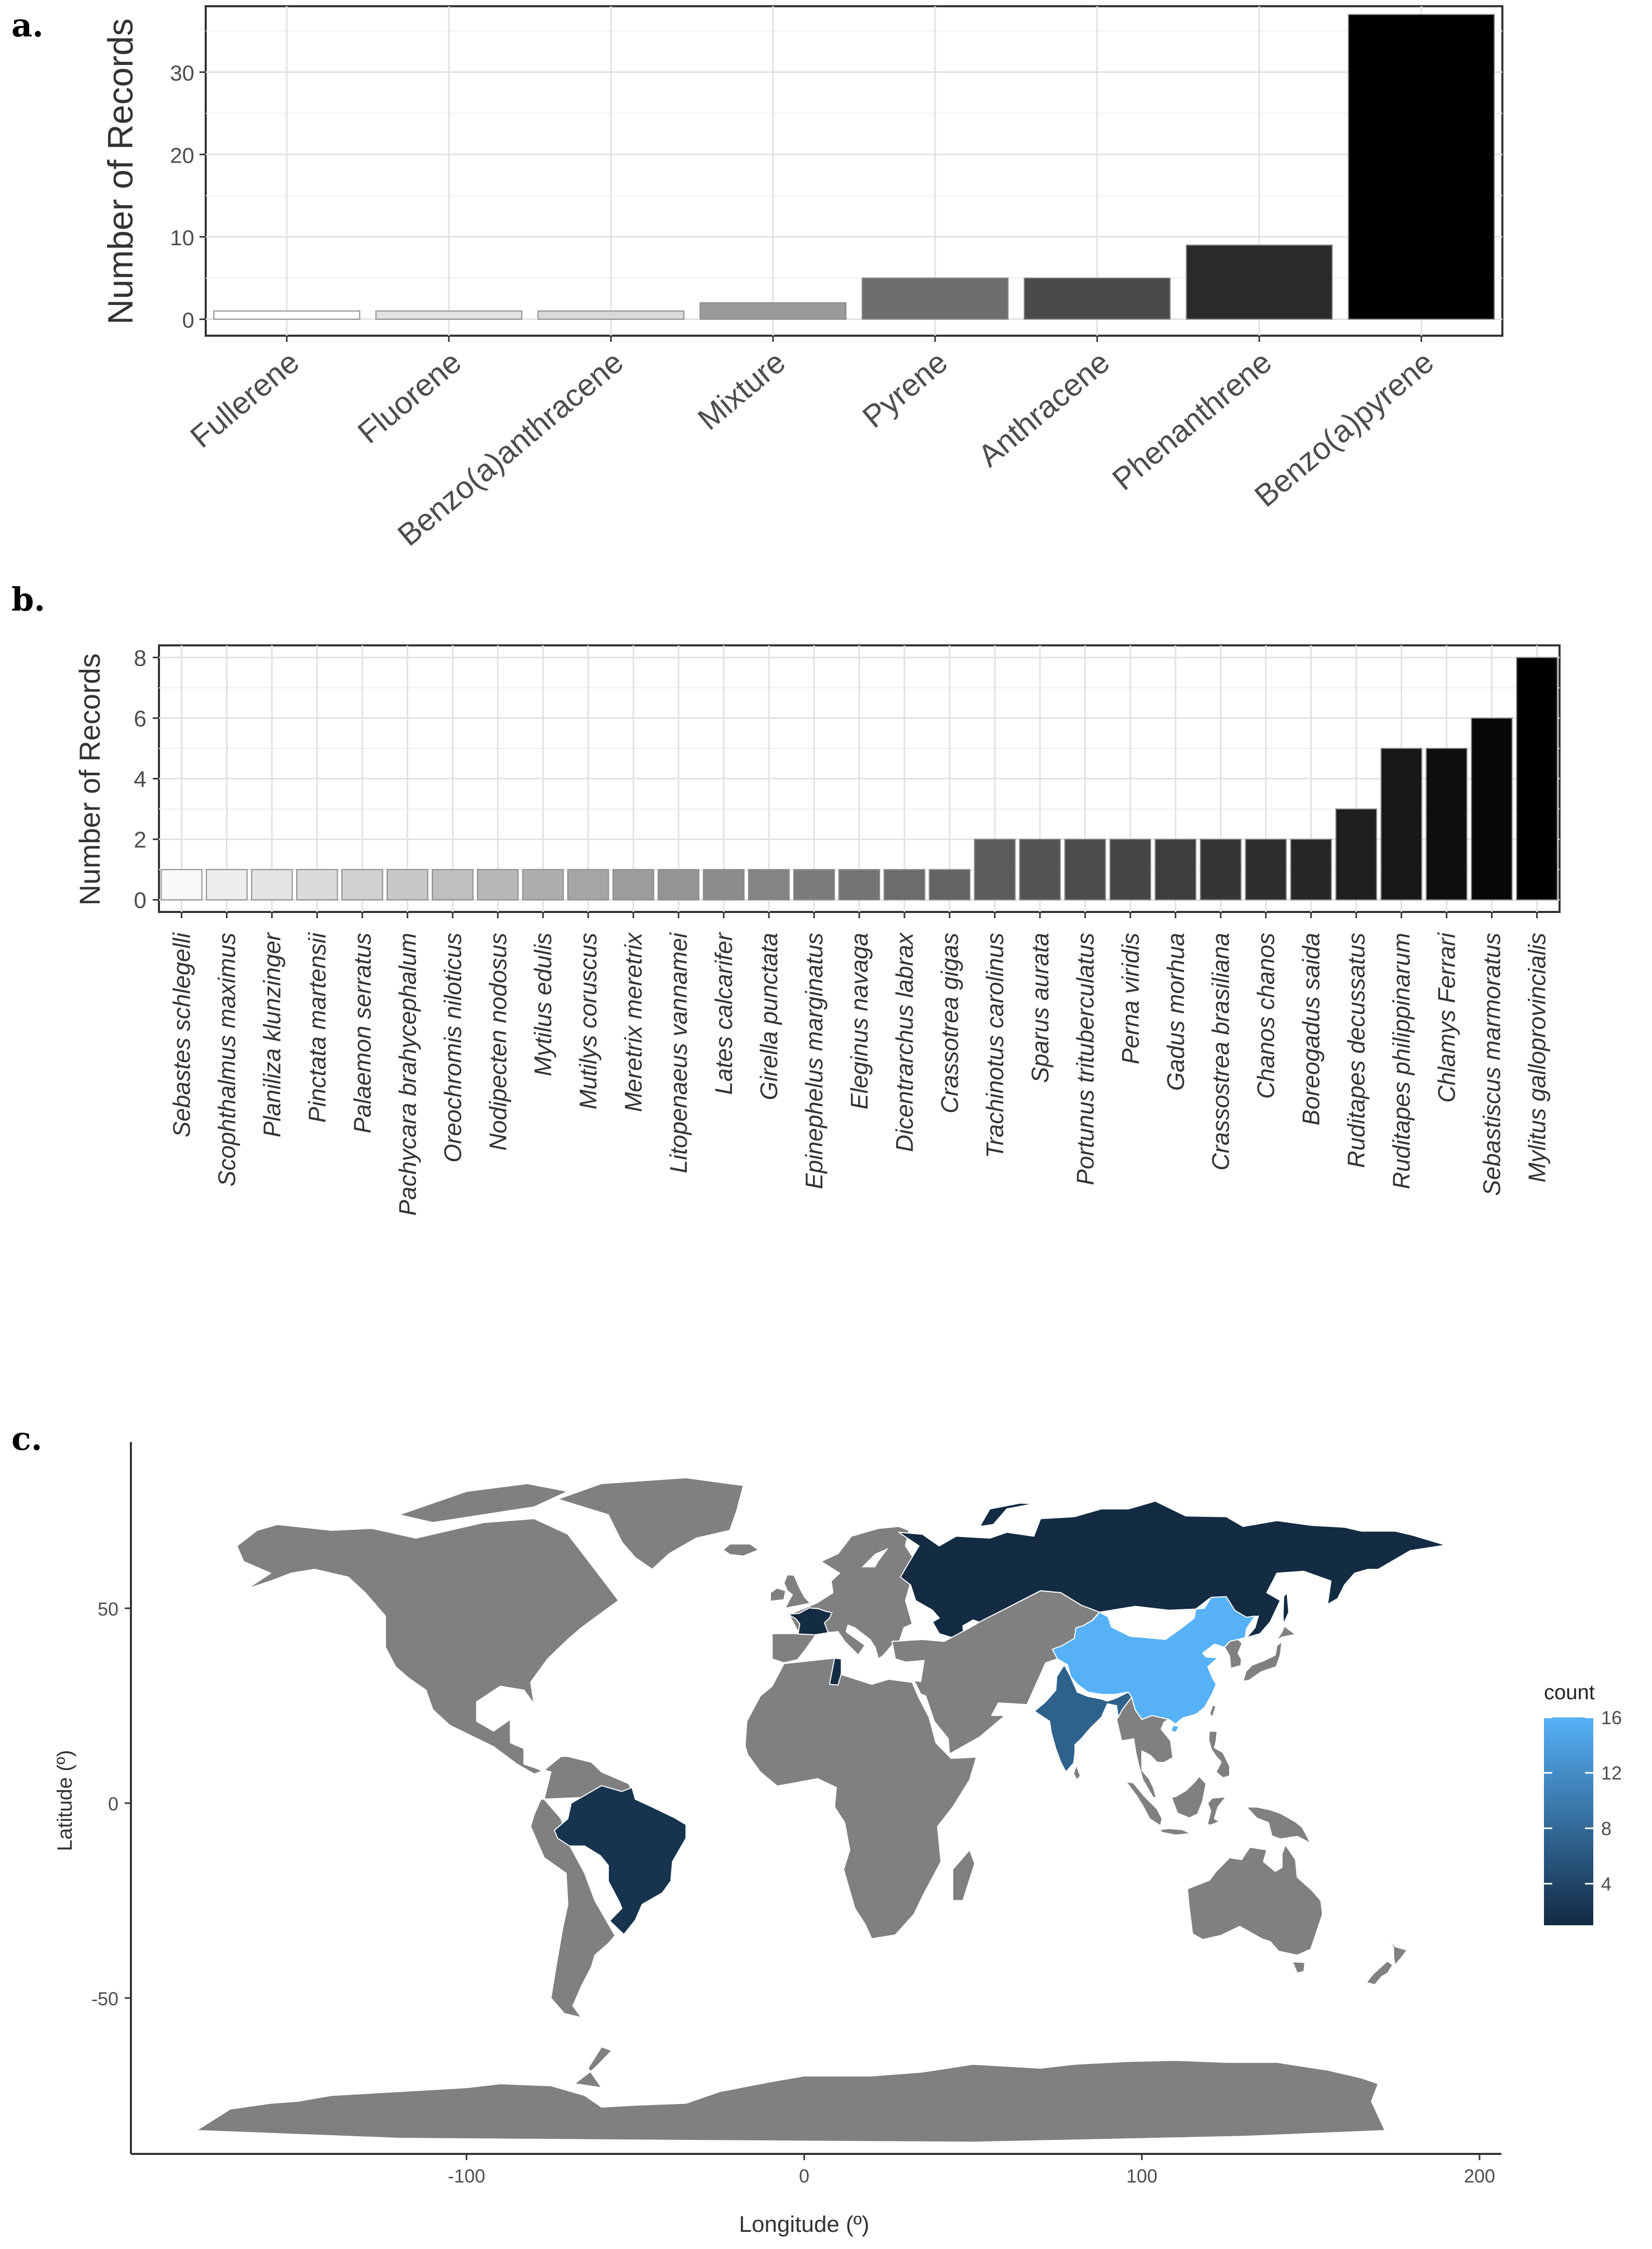  What do you see at coordinates (995, 1045) in the screenshot?
I see `x-tick-label: Trachinotus carolinus` at bounding box center [995, 1045].